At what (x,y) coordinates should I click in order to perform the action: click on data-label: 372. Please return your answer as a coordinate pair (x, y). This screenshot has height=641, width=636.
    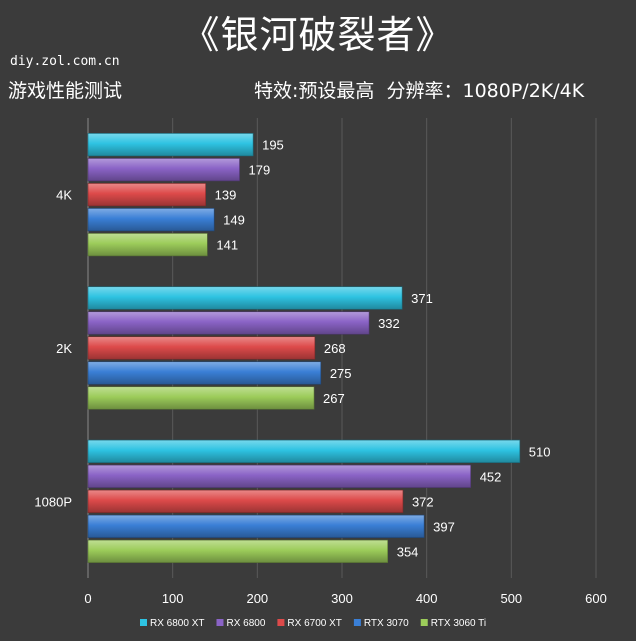
    Looking at the image, I should click on (423, 501).